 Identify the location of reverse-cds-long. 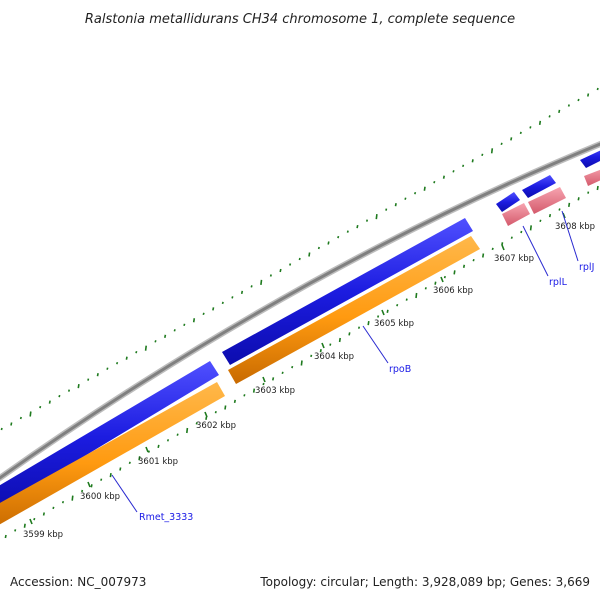
(354, 310).